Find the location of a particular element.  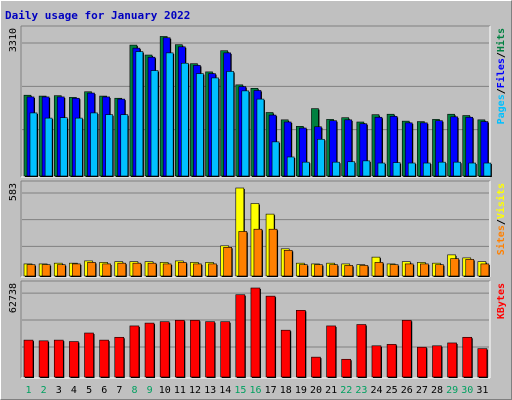

x-tick-label: 6 is located at coordinates (104, 390).